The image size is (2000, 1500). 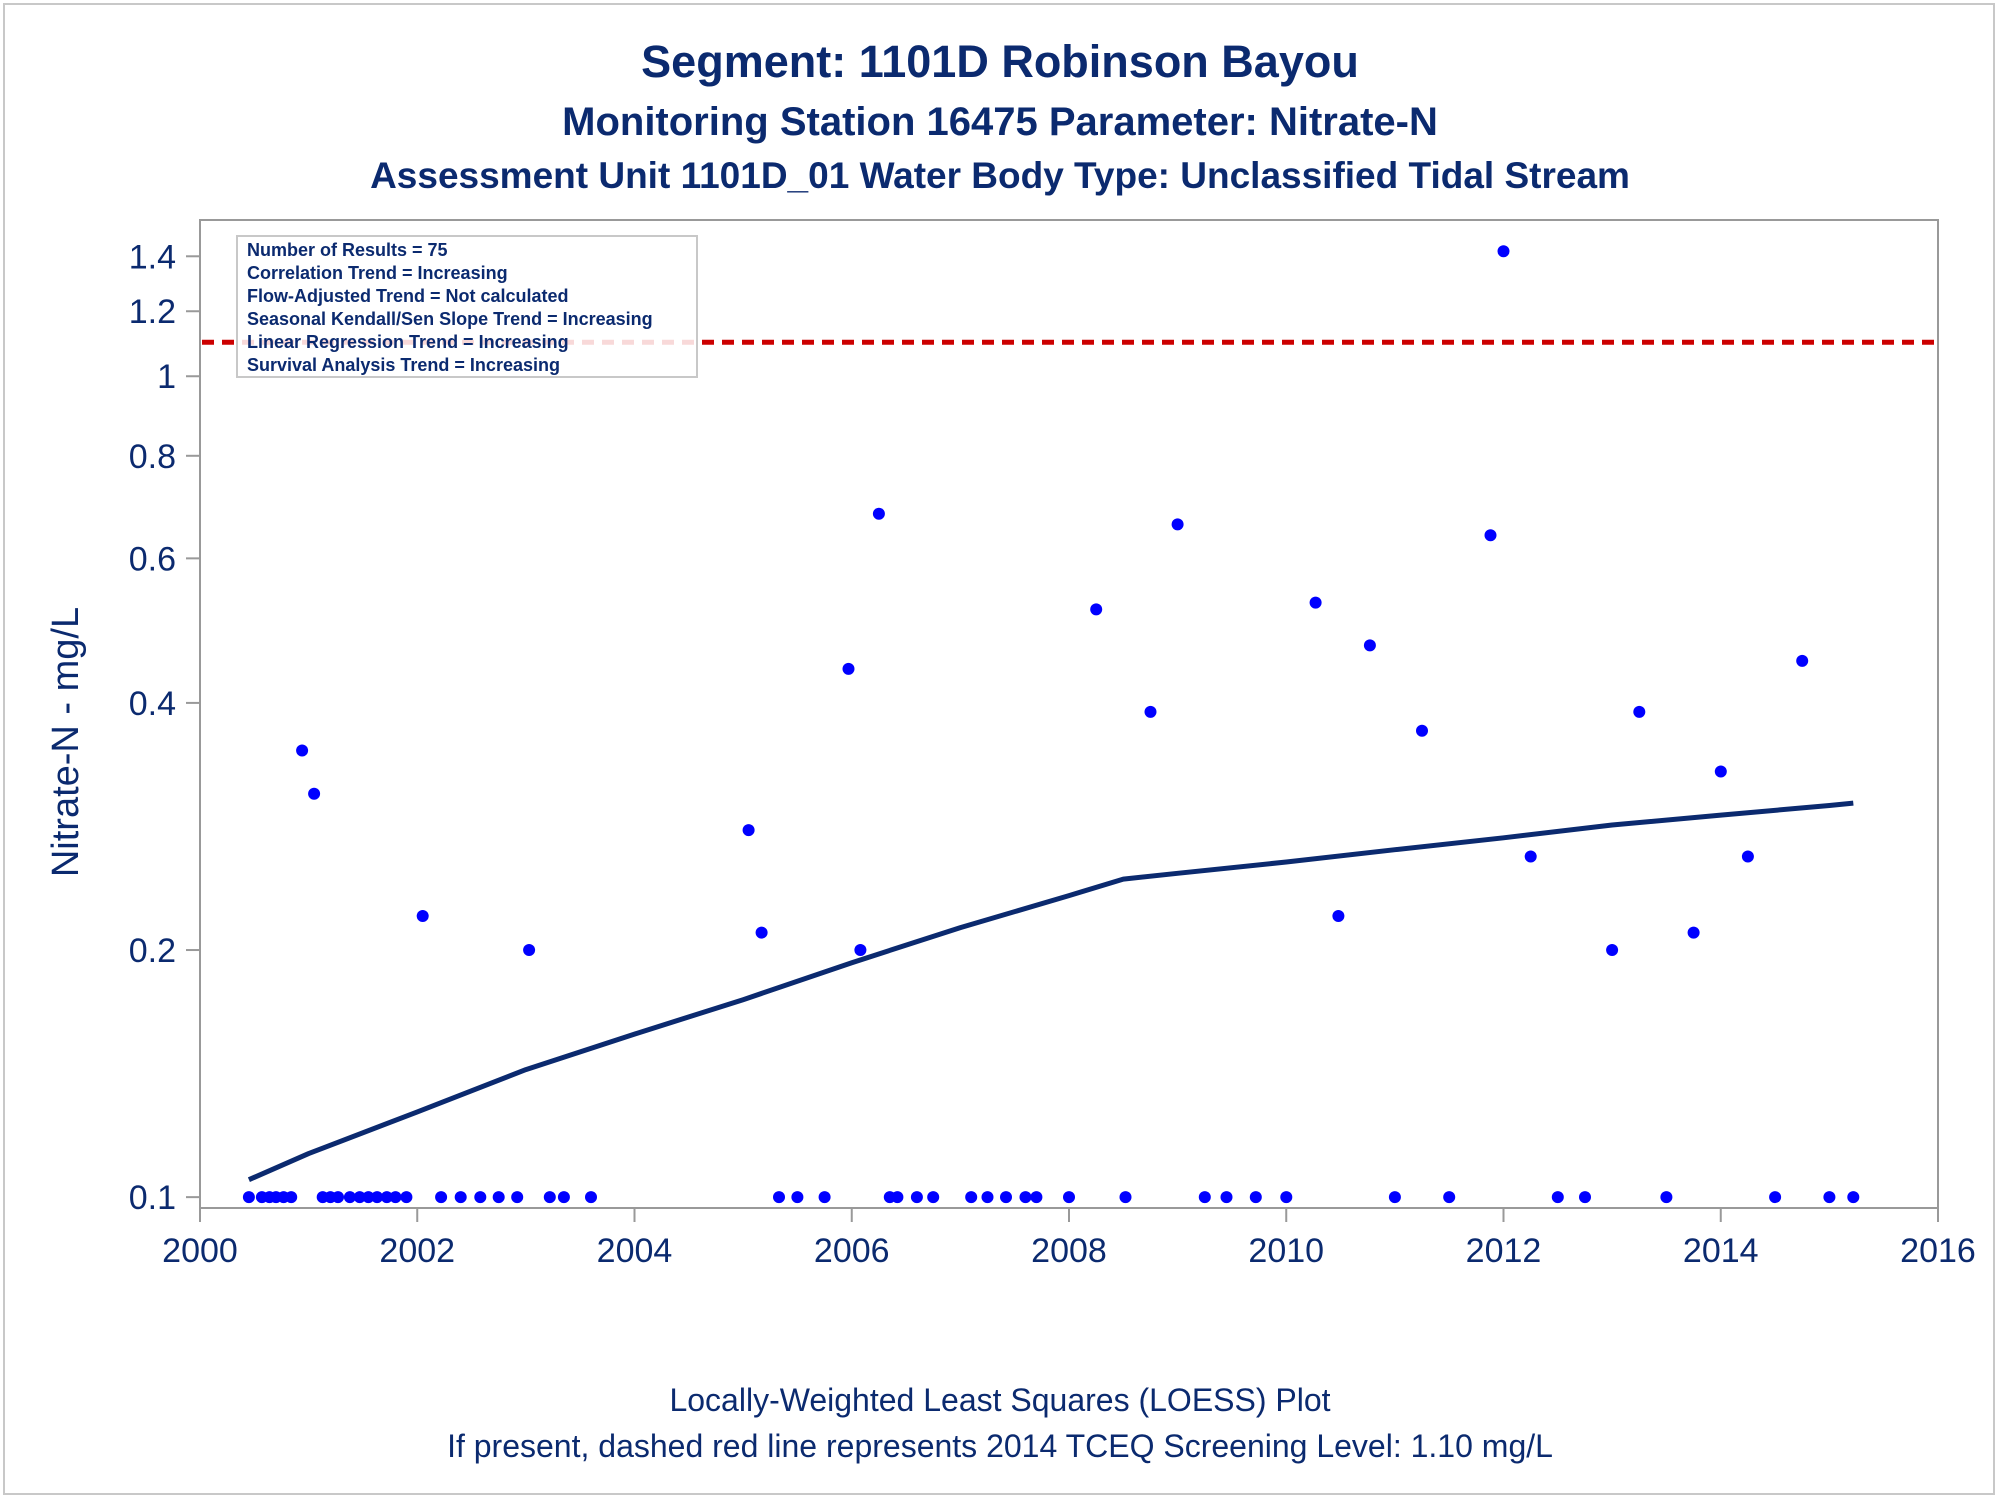 I want to click on y-tick-label: 0.2, so click(x=152, y=951).